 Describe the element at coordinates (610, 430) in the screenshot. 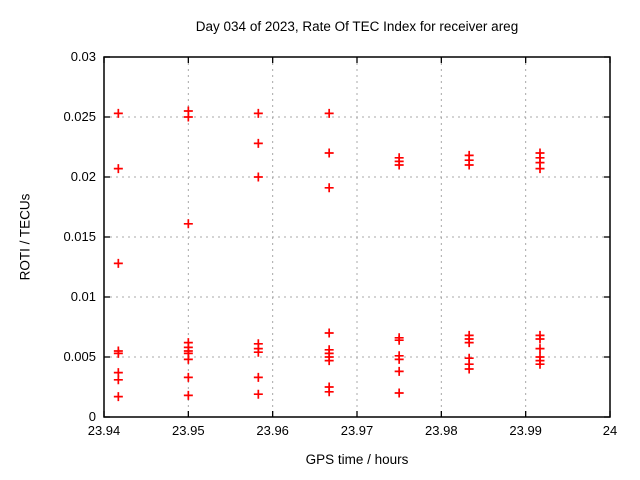

I see `x-tick-label: 24` at that location.